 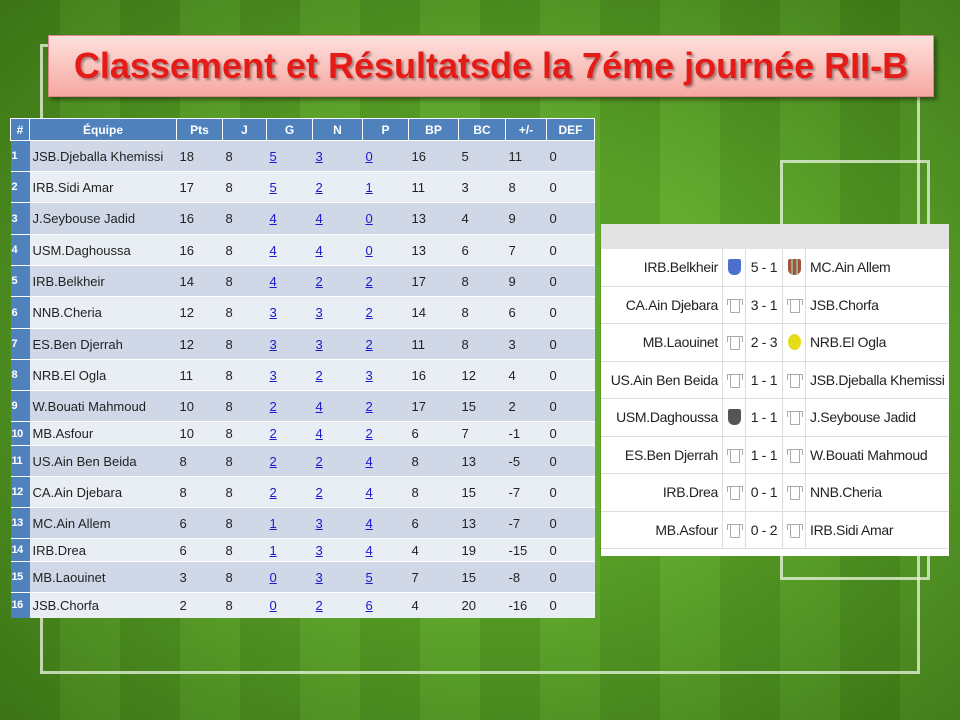 I want to click on rank-cell: 13, so click(x=20, y=523).